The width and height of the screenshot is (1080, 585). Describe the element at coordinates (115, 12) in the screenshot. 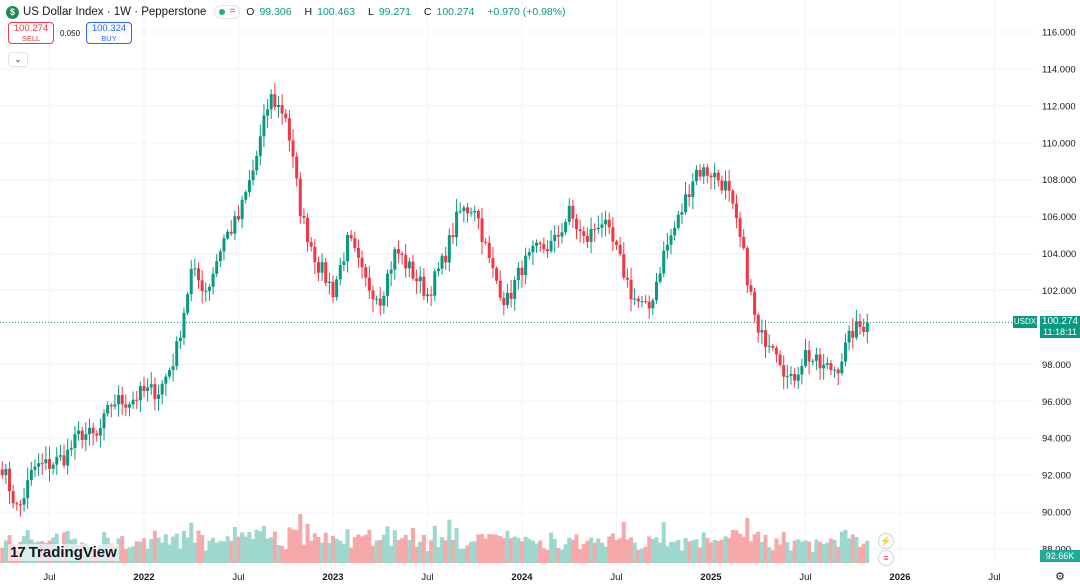

I see `chart-title: US Dollar Index · 1W · Pepperstone` at that location.